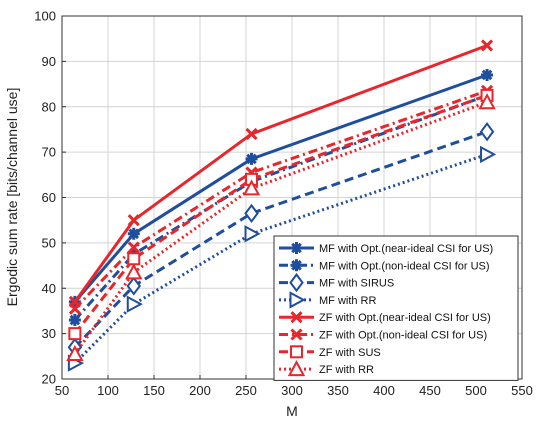 The width and height of the screenshot is (550, 425). I want to click on legend-item: ZF with SUS, so click(330, 352).